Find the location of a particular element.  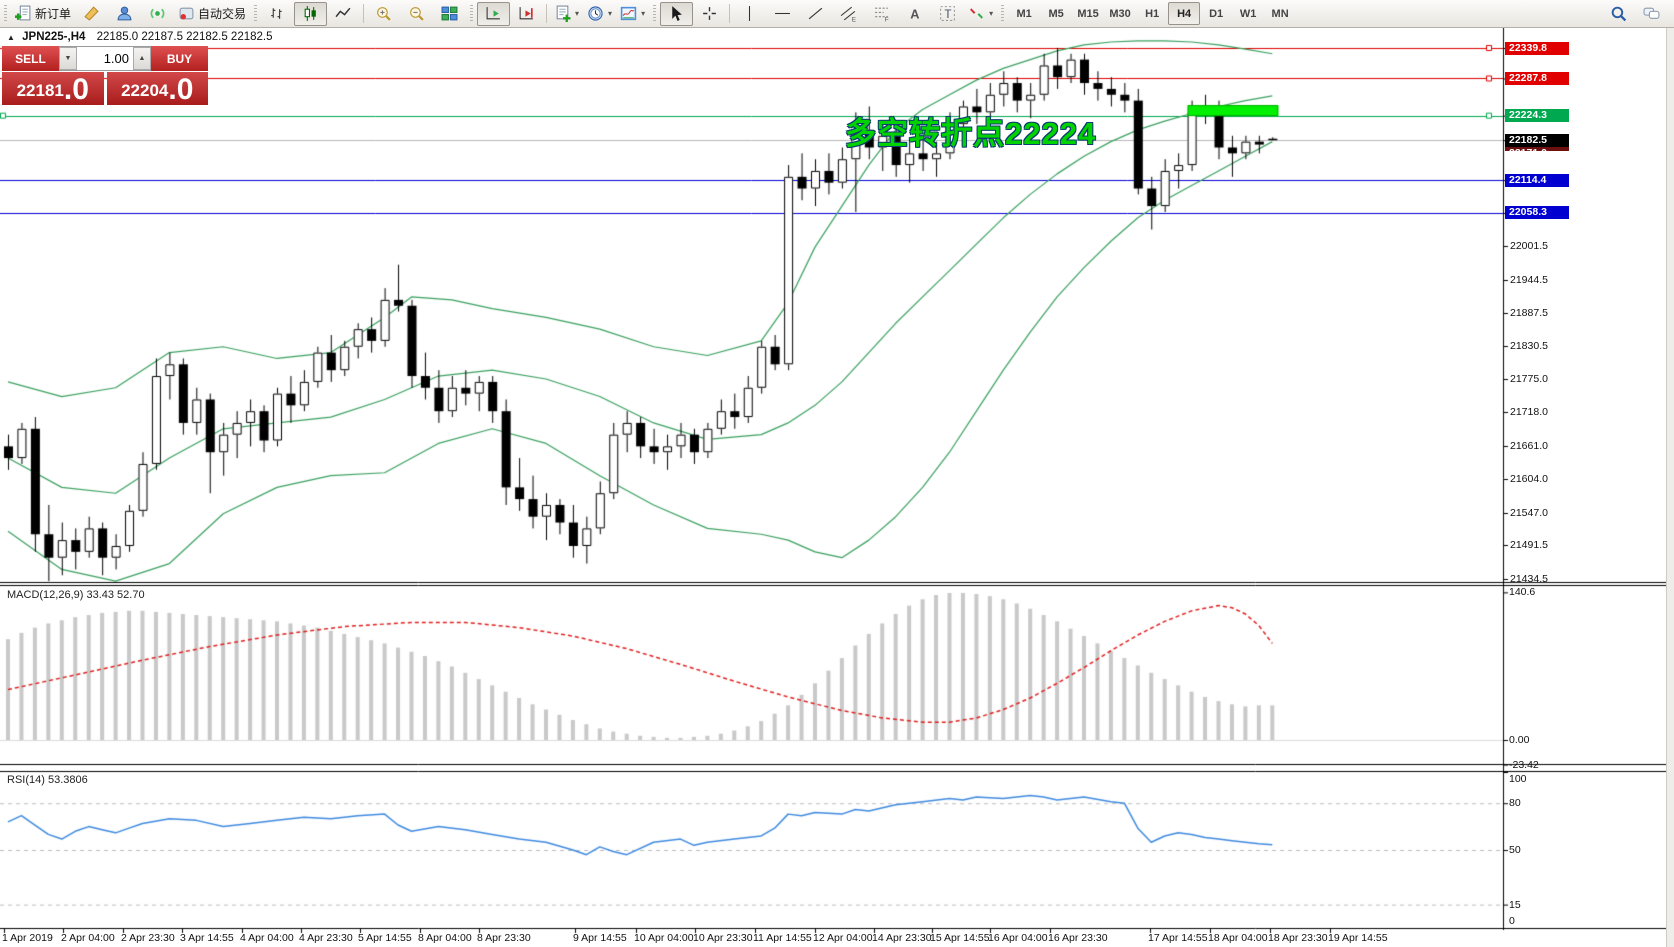

zoom-in-icon is located at coordinates (384, 14).